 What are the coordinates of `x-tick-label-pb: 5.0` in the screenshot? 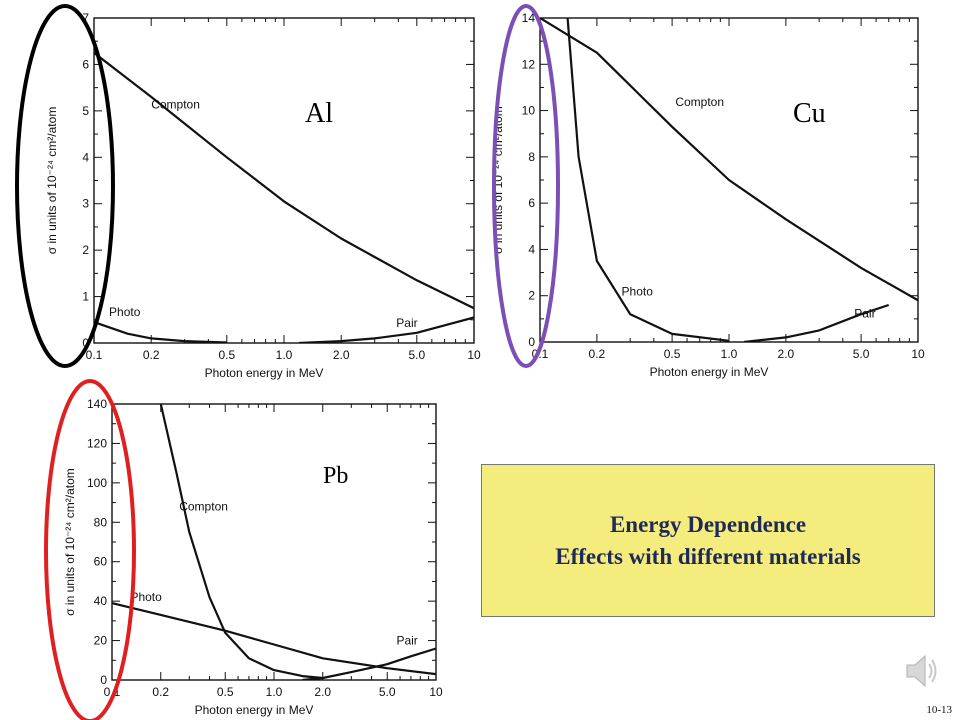 It's located at (387, 692).